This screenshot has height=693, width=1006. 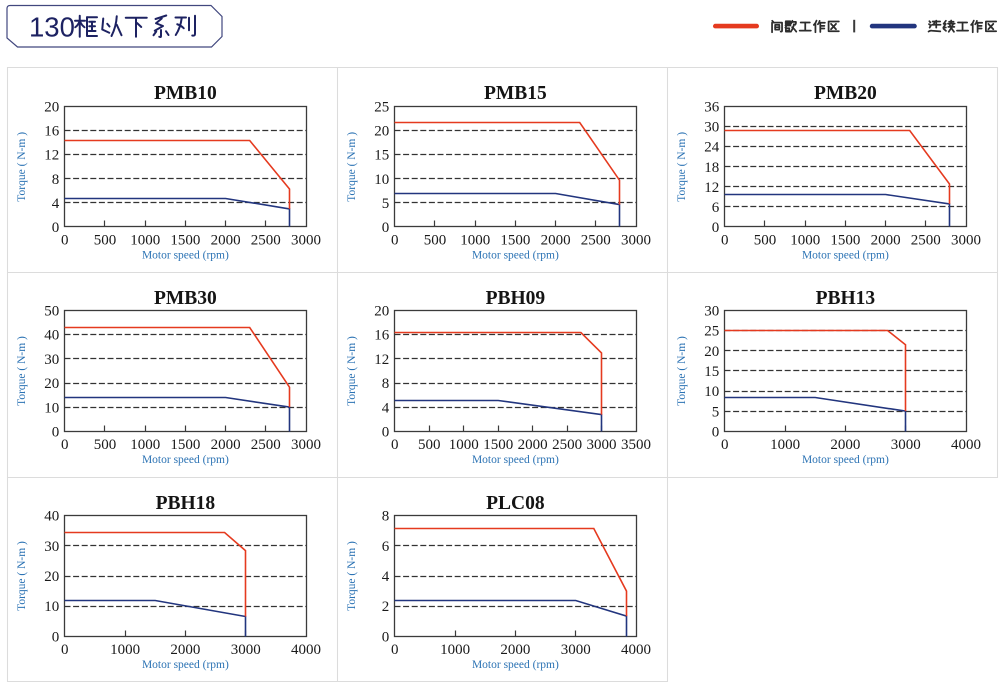 What do you see at coordinates (712, 148) in the screenshot?
I see `svg-text: 24` at bounding box center [712, 148].